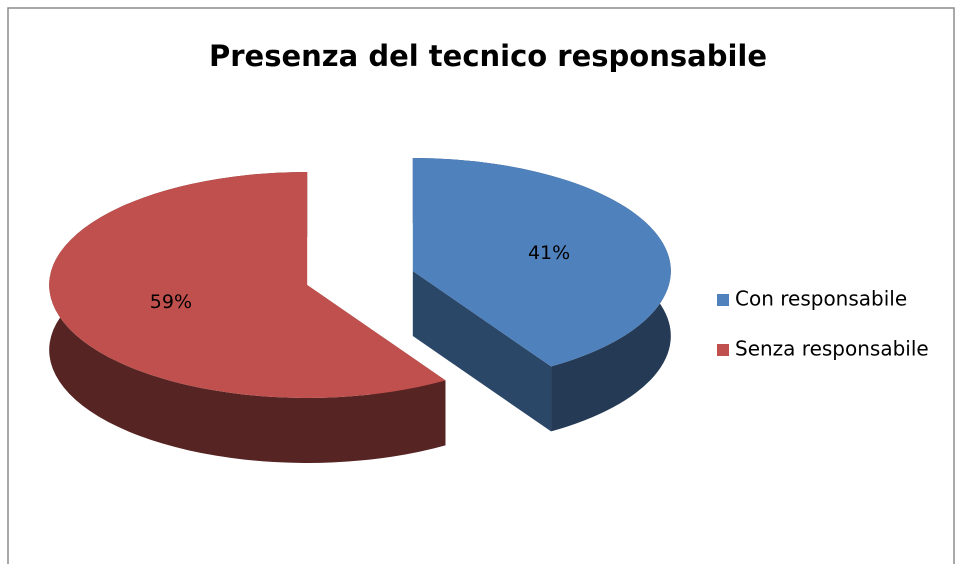 The width and height of the screenshot is (956, 564). What do you see at coordinates (832, 349) in the screenshot?
I see `legend-label: Senza responsabile` at bounding box center [832, 349].